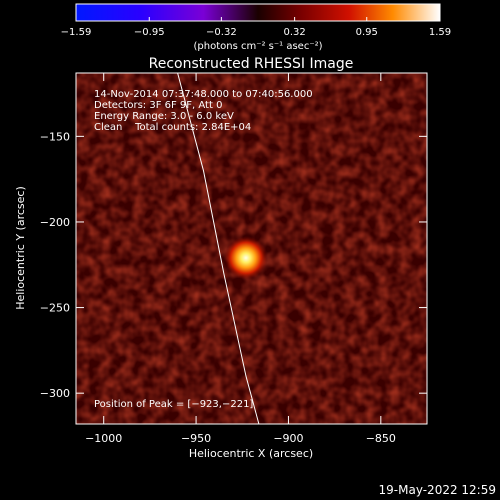 The height and width of the screenshot is (500, 500). I want to click on footer-timestamp: 19-May-2022 12:59, so click(437, 490).